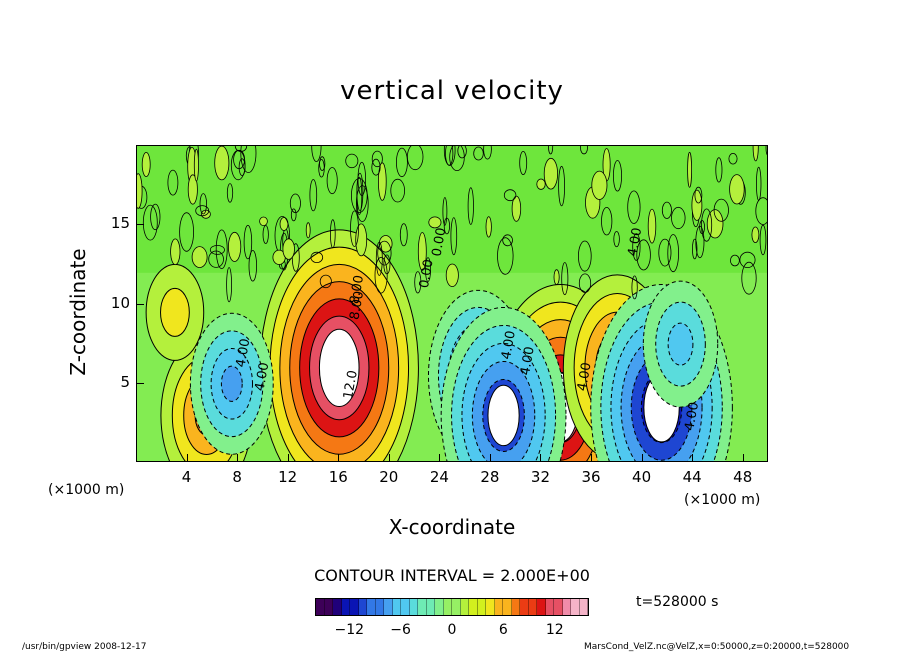  Describe the element at coordinates (78, 312) in the screenshot. I see `y-axis-label: Z-coordinate` at that location.